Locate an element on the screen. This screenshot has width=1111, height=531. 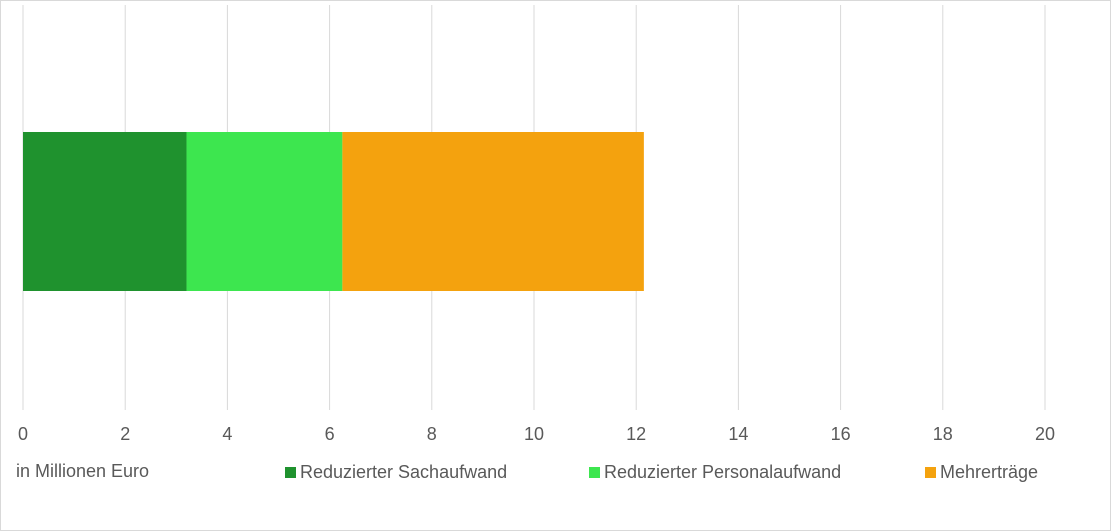
x-axis-label: in Millionen Euro is located at coordinates (82, 471).